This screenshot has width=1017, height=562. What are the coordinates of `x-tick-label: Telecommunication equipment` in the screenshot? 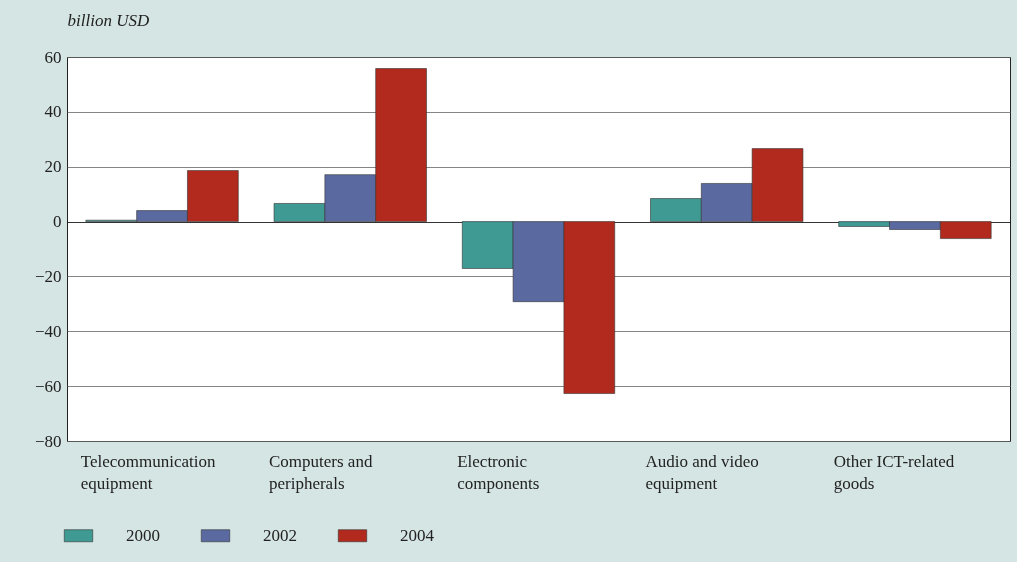 It's located at (148, 472).